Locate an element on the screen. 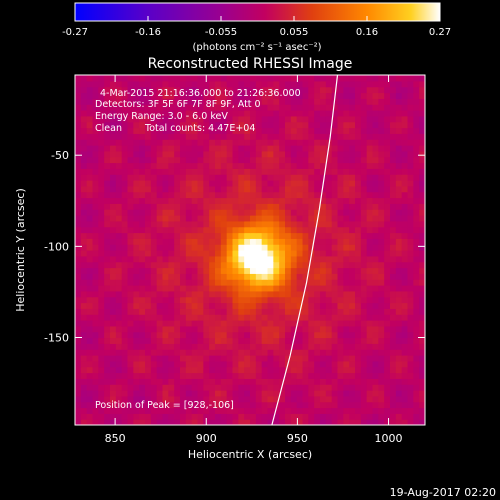 The height and width of the screenshot is (500, 500). y-tick-label: -50 is located at coordinates (60, 155).